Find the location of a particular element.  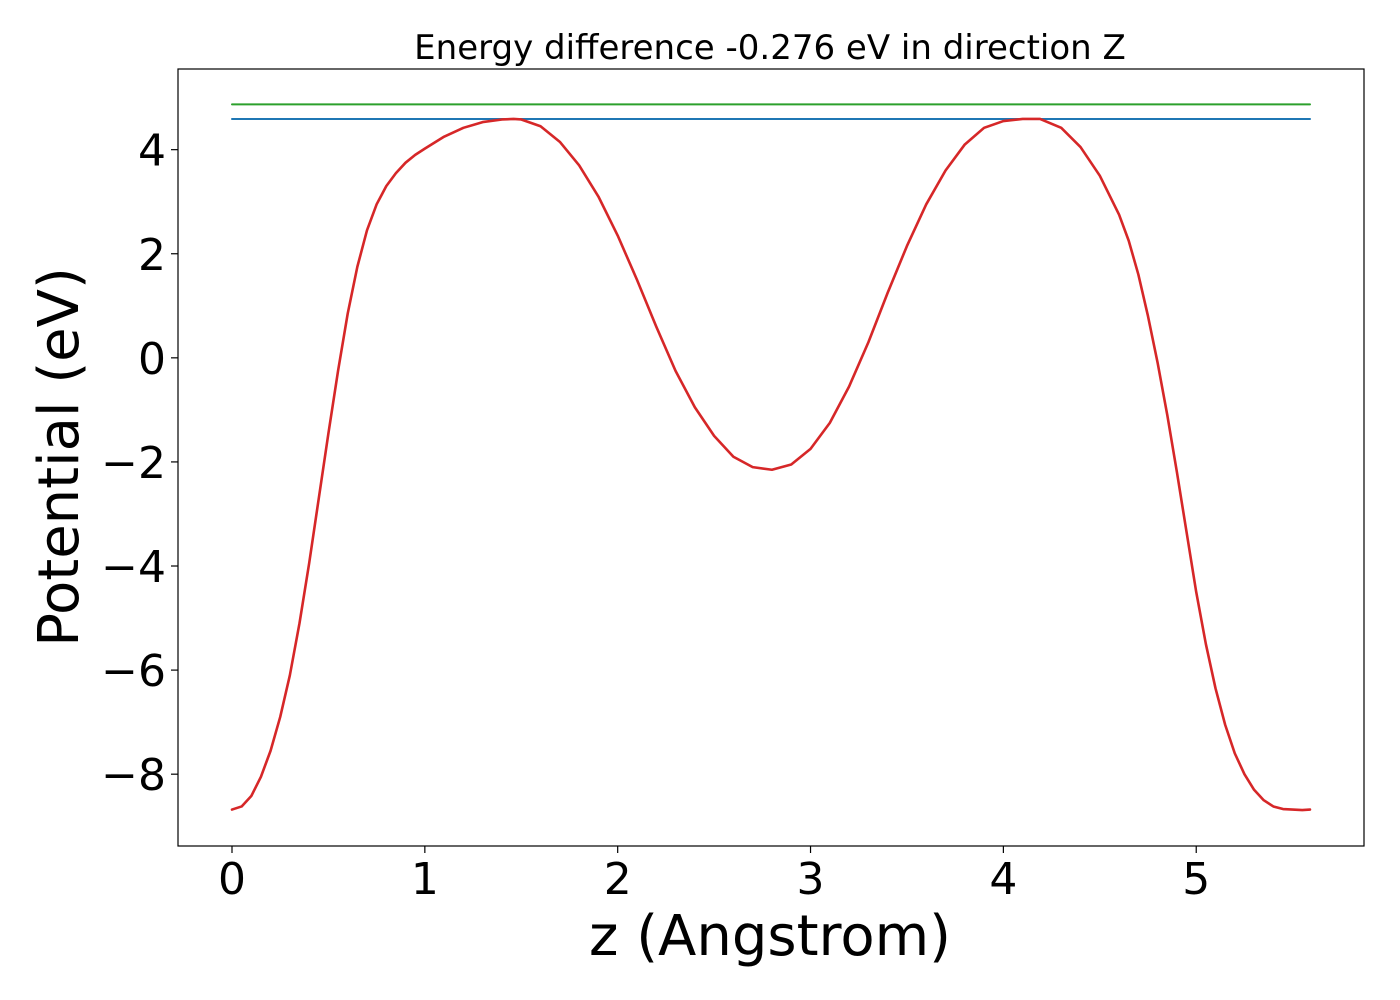

y-tick-label: −8 is located at coordinates (133, 775).